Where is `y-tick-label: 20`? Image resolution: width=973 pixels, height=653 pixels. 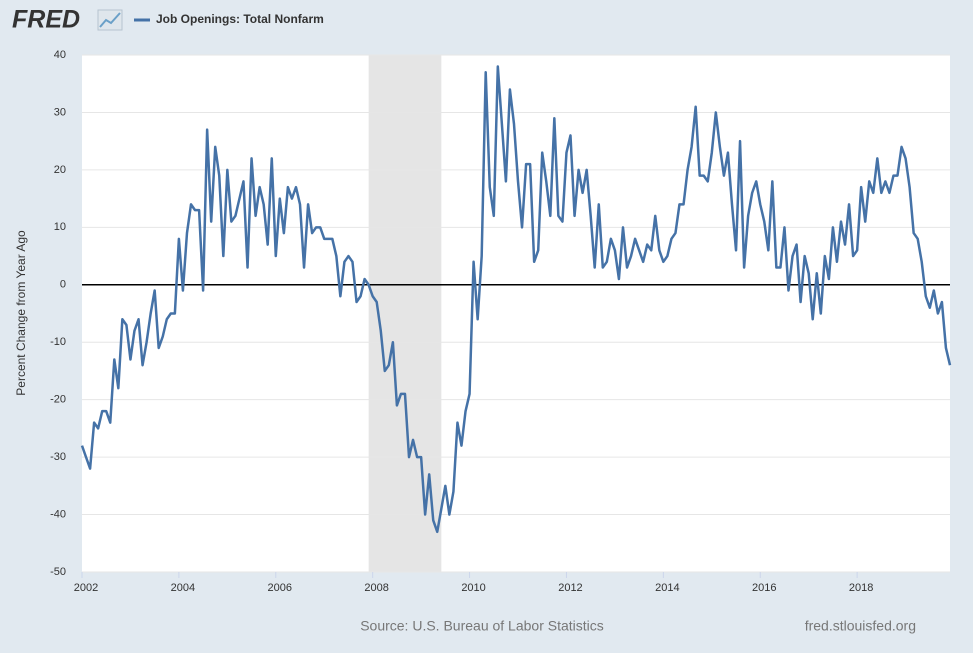
y-tick-label: 20 is located at coordinates (60, 170).